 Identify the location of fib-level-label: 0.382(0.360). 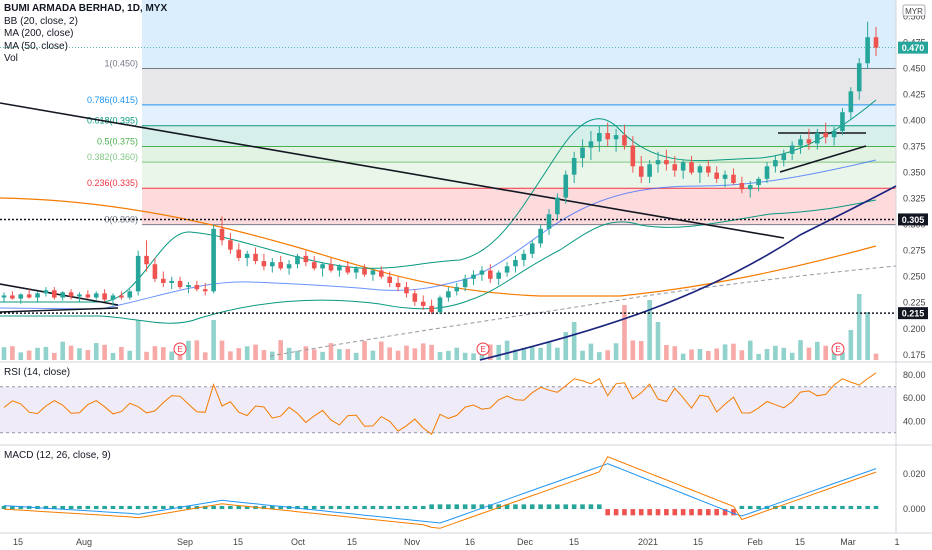
(112, 157).